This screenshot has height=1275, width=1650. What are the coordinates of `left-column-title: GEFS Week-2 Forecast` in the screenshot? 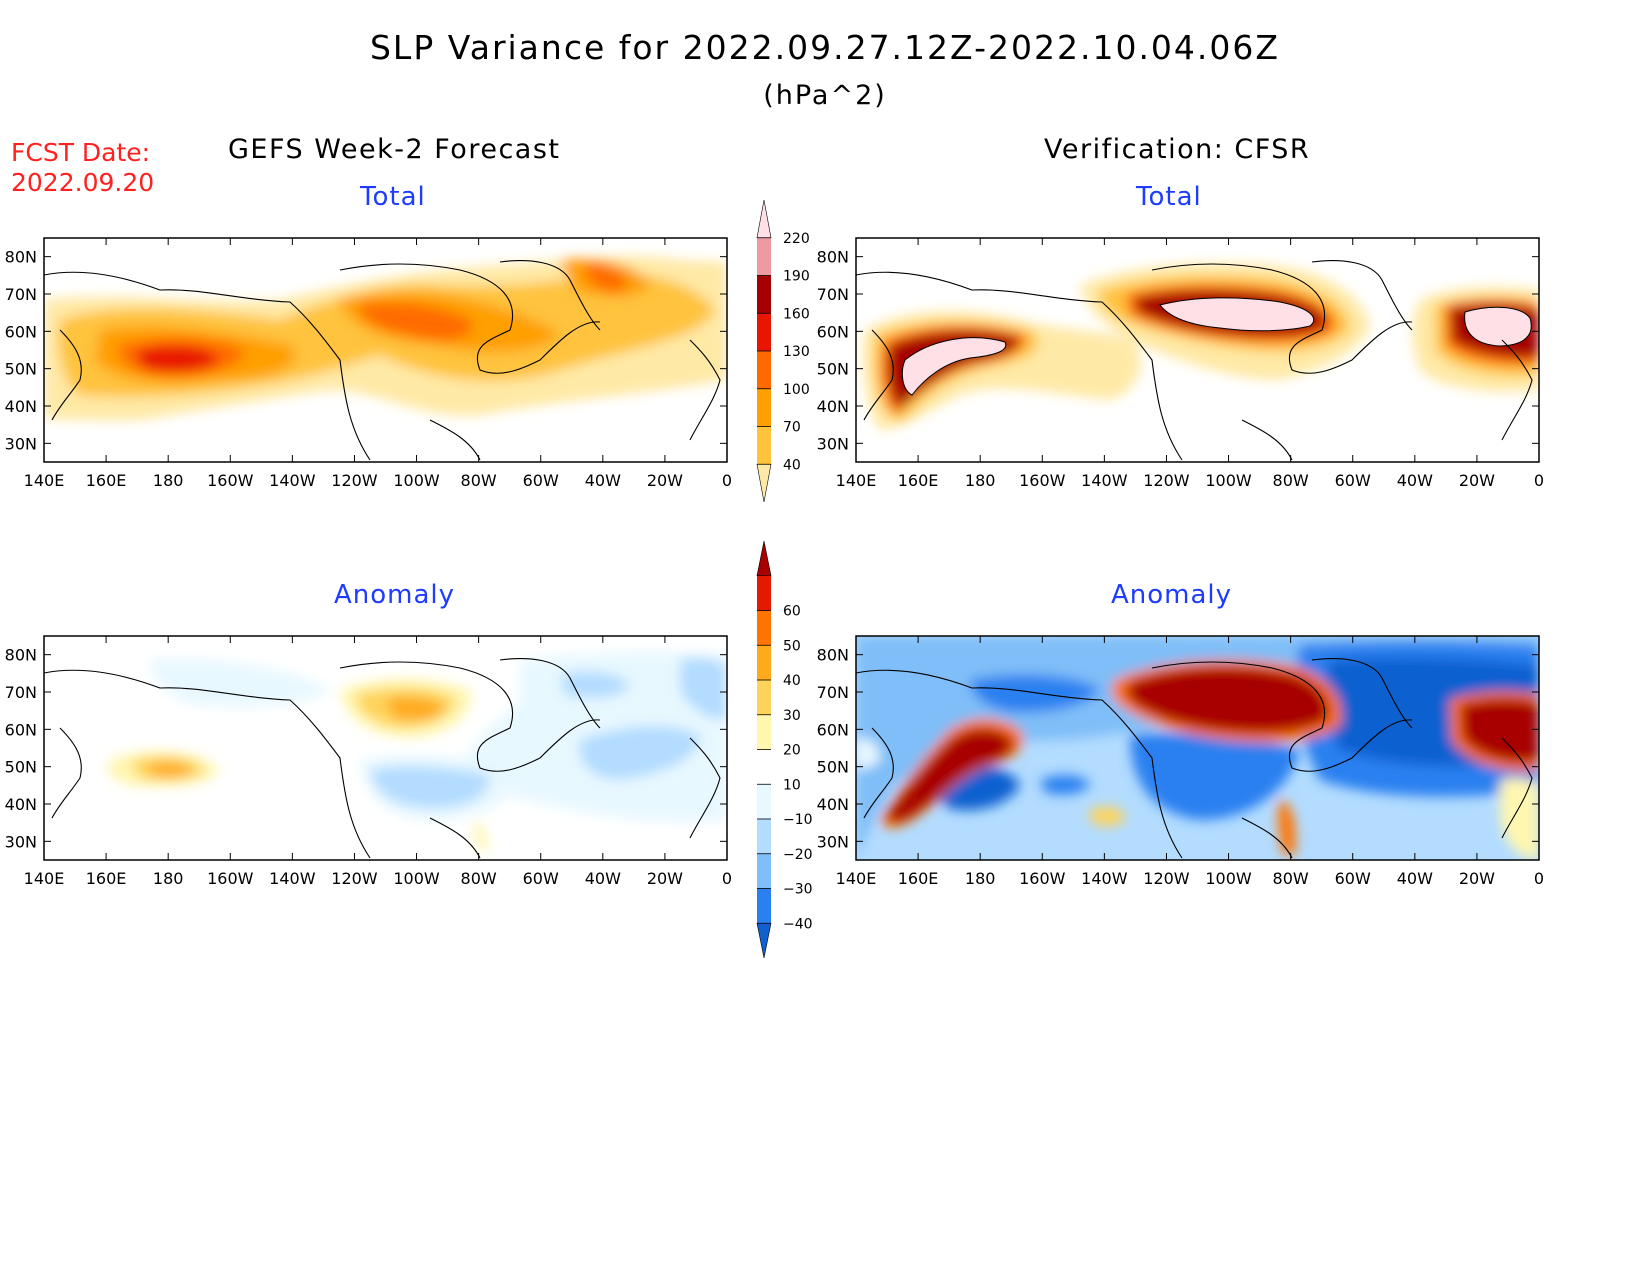 It's located at (394, 149).